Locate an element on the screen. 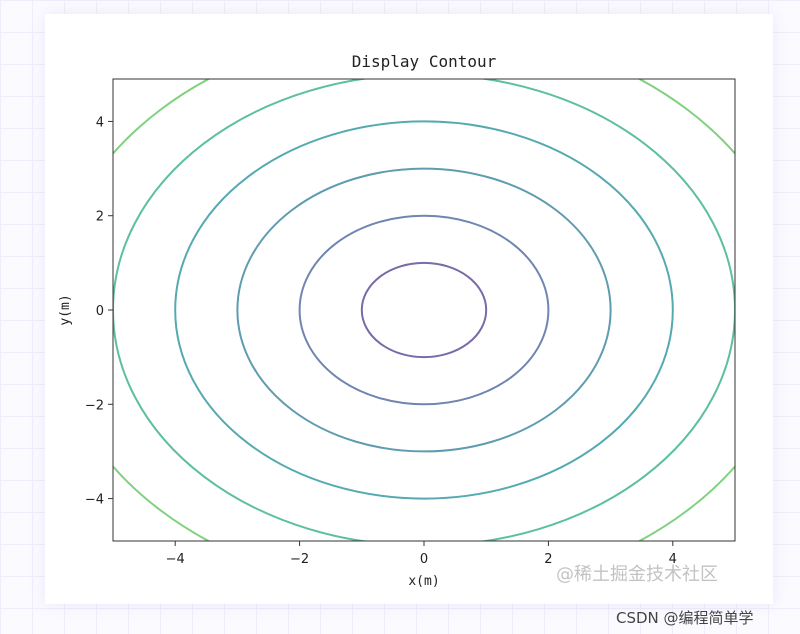 The width and height of the screenshot is (800, 634). watermark-csdn: CSDN @编程简单学 is located at coordinates (685, 618).